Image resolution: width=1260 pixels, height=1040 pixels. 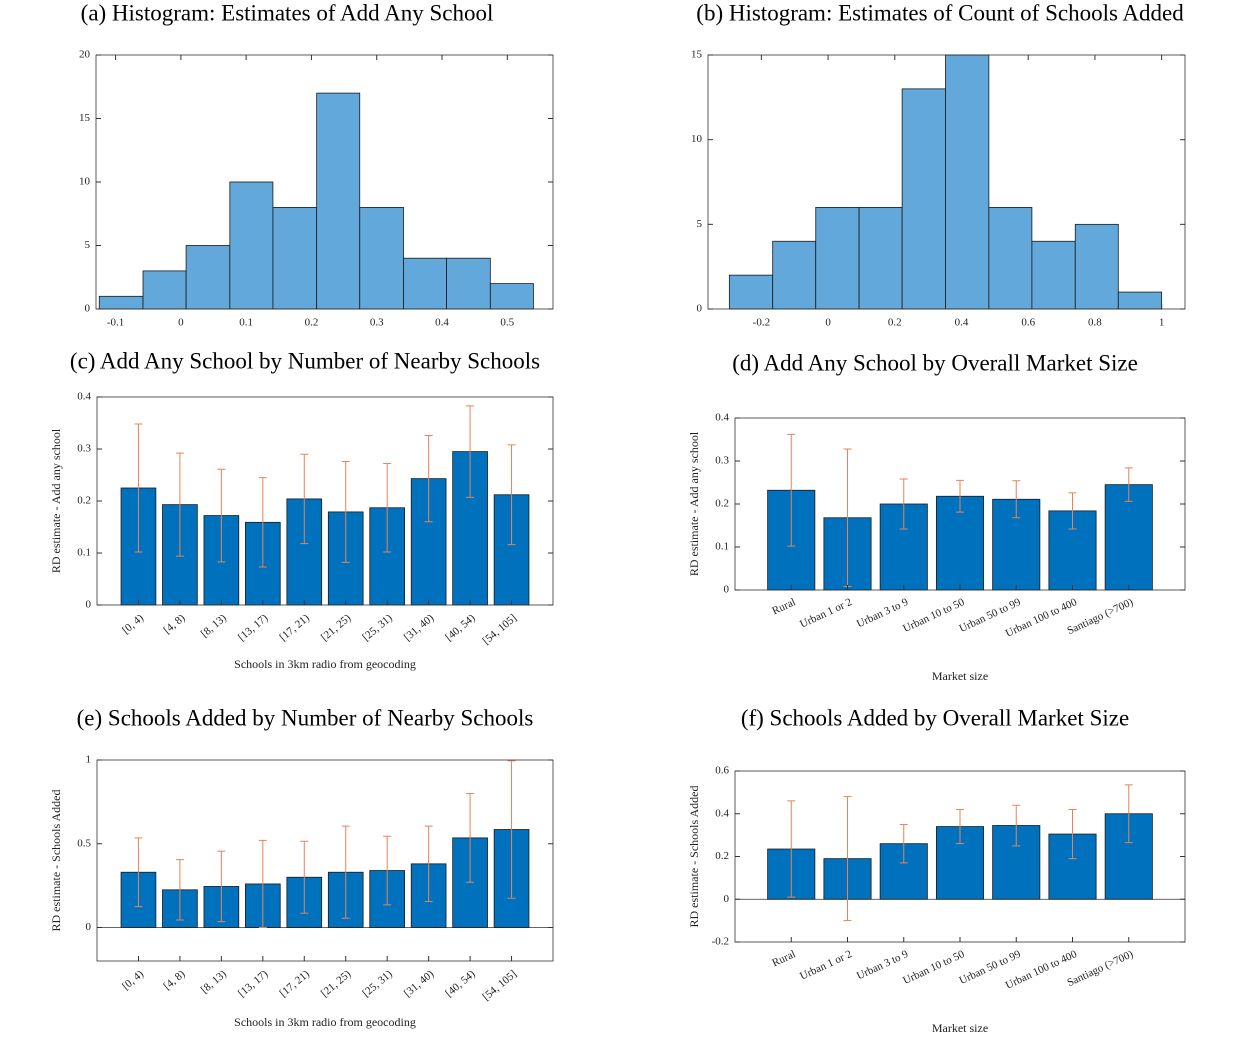 I want to click on x-tick-label: 0.3, so click(x=377, y=323).